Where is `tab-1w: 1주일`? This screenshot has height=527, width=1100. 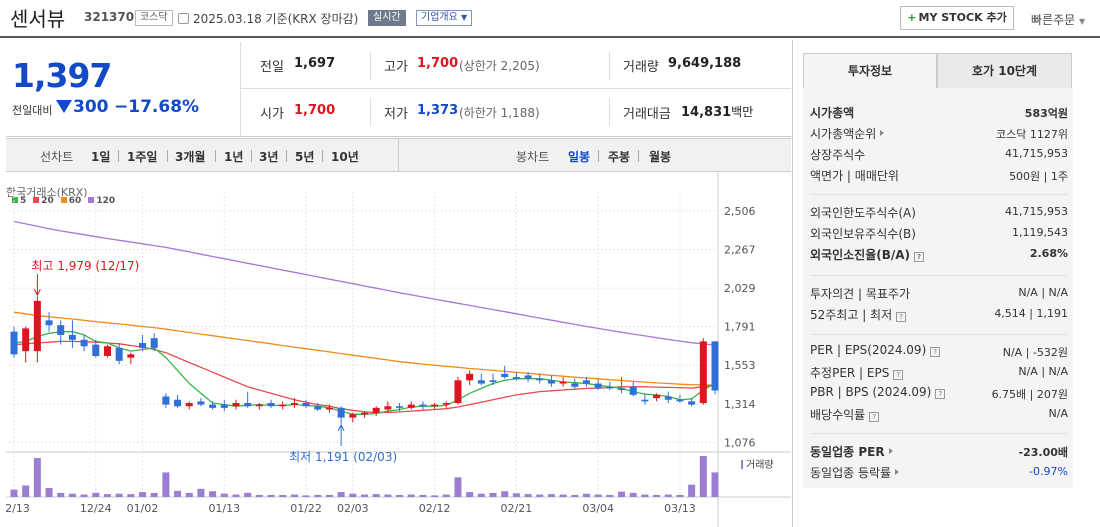 tab-1w: 1주일 is located at coordinates (142, 157).